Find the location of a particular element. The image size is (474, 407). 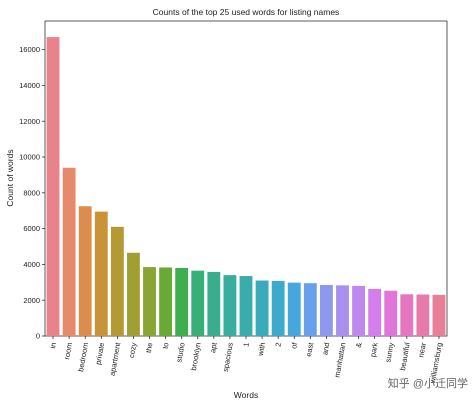

y-tick-label: 4000 is located at coordinates (31, 264).